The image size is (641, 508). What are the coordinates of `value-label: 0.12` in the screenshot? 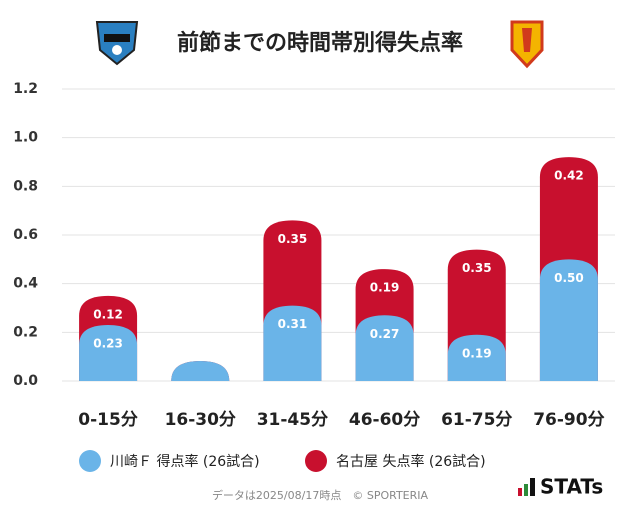 It's located at (108, 314).